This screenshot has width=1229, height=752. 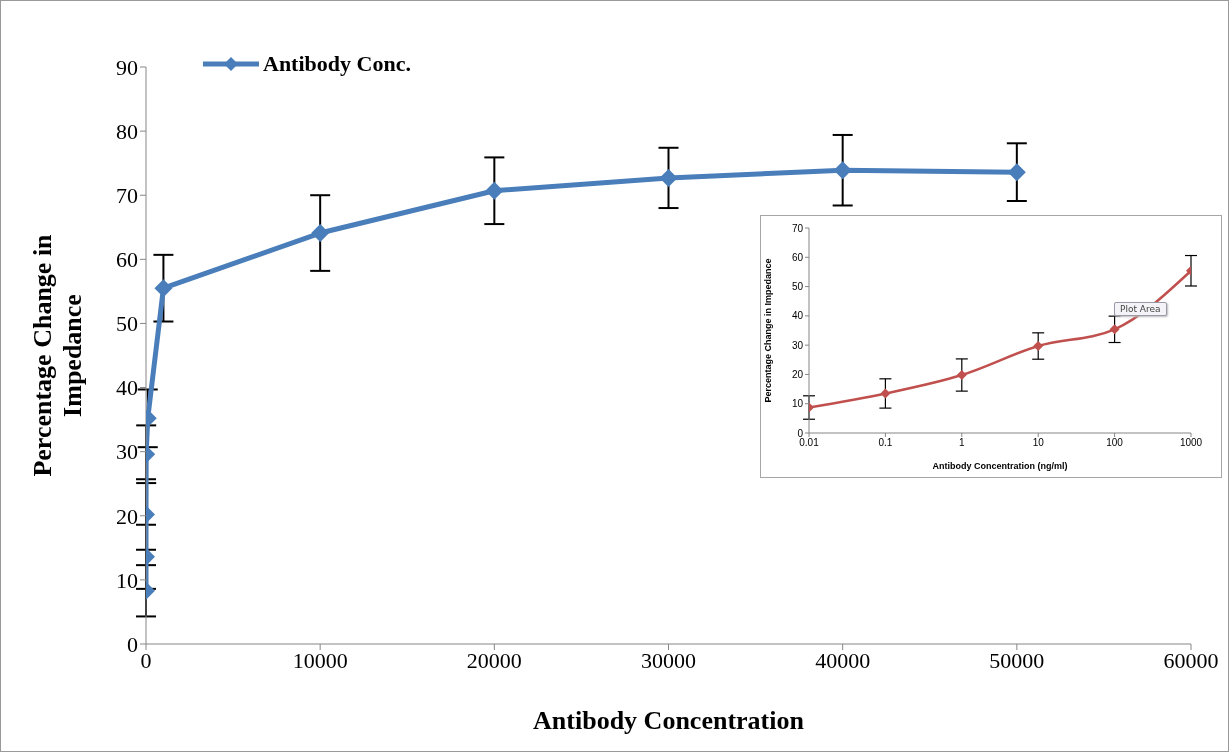 What do you see at coordinates (885, 443) in the screenshot?
I see `x-tick-label: 0.1` at bounding box center [885, 443].